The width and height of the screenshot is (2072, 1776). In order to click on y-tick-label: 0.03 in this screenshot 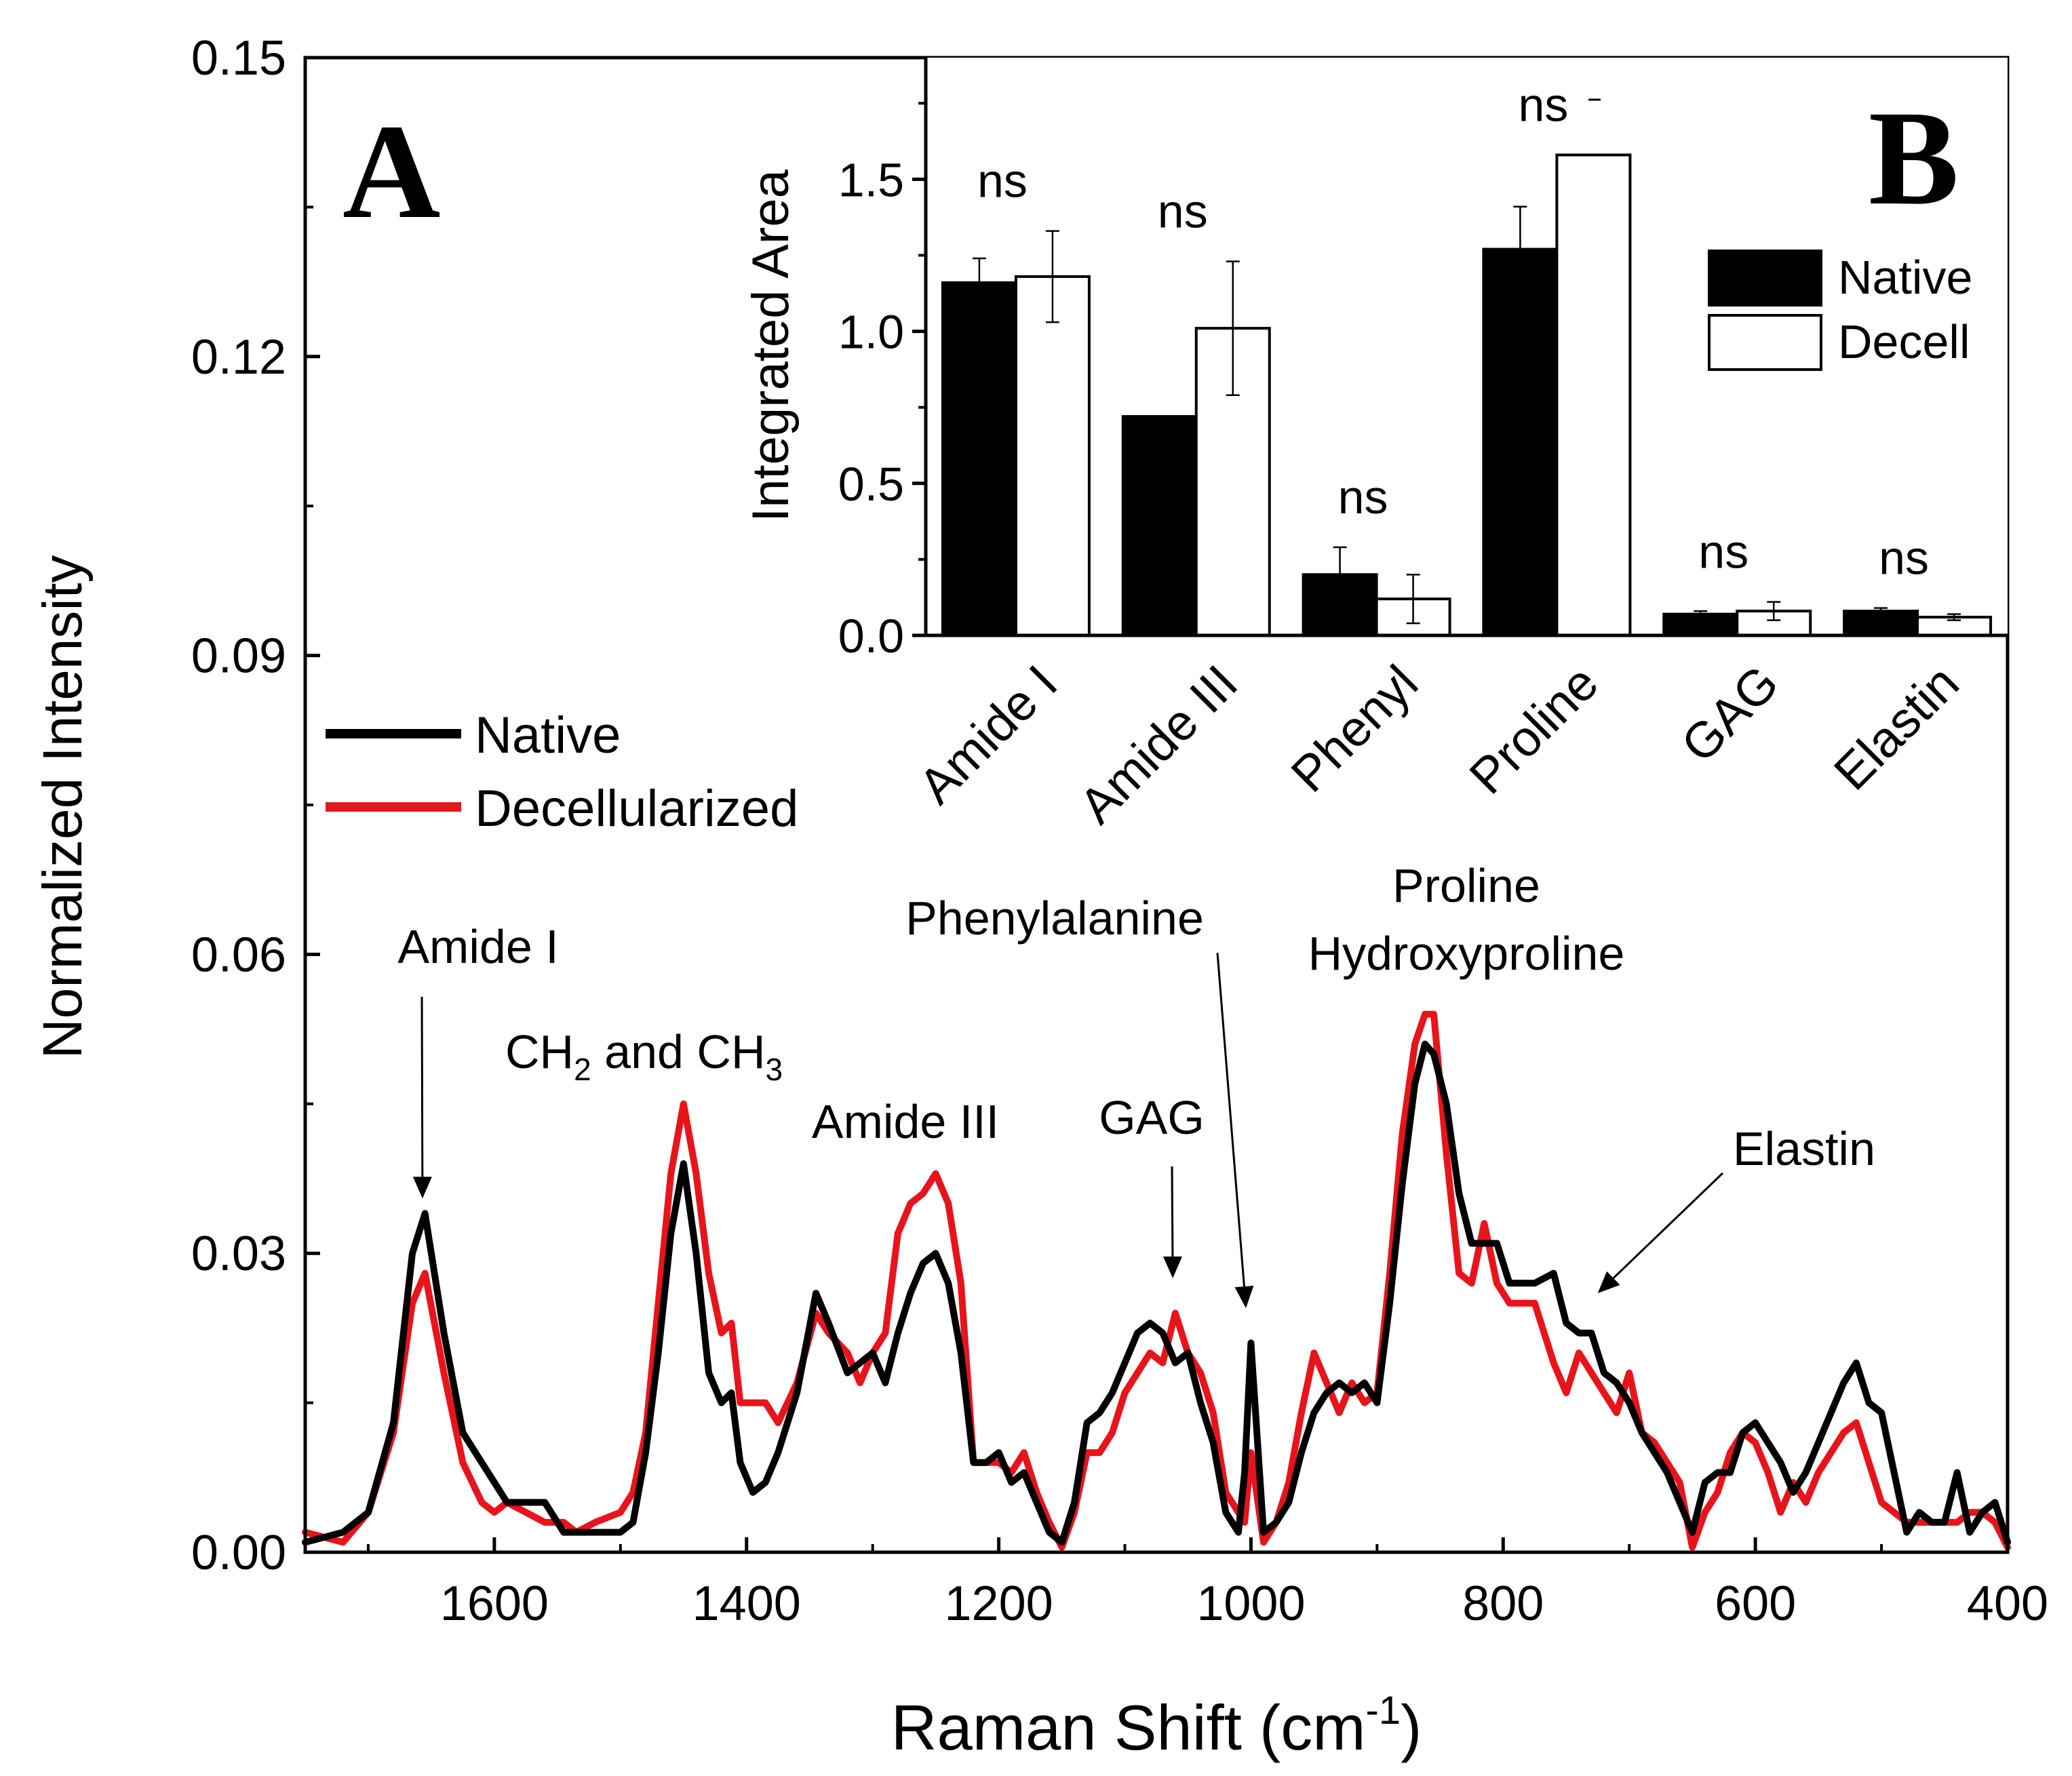, I will do `click(238, 1254)`.